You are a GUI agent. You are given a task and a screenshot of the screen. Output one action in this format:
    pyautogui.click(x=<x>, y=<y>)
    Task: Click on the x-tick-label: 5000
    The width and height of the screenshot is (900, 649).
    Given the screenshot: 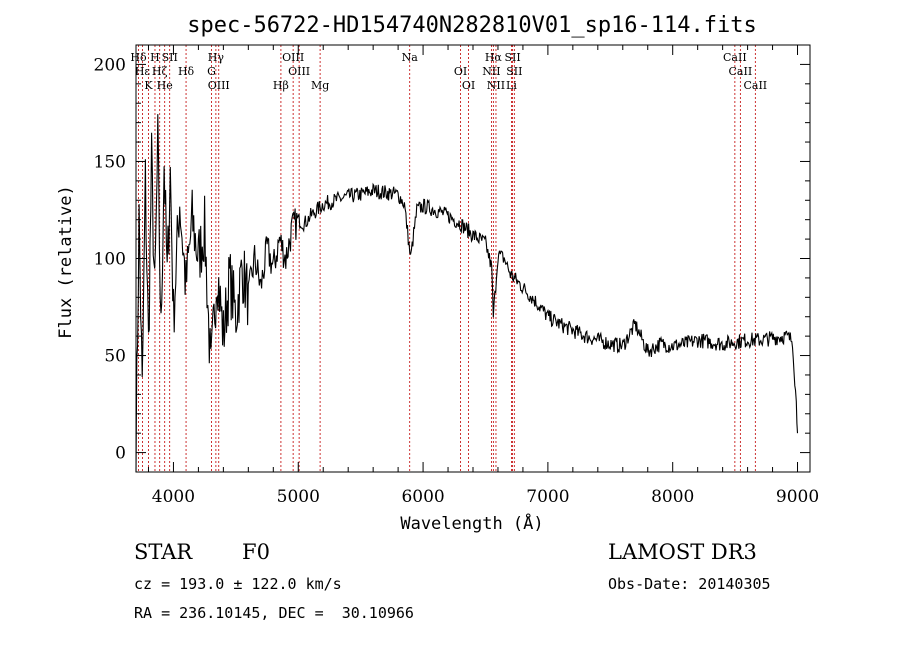 What is the action you would take?
    pyautogui.click(x=298, y=497)
    